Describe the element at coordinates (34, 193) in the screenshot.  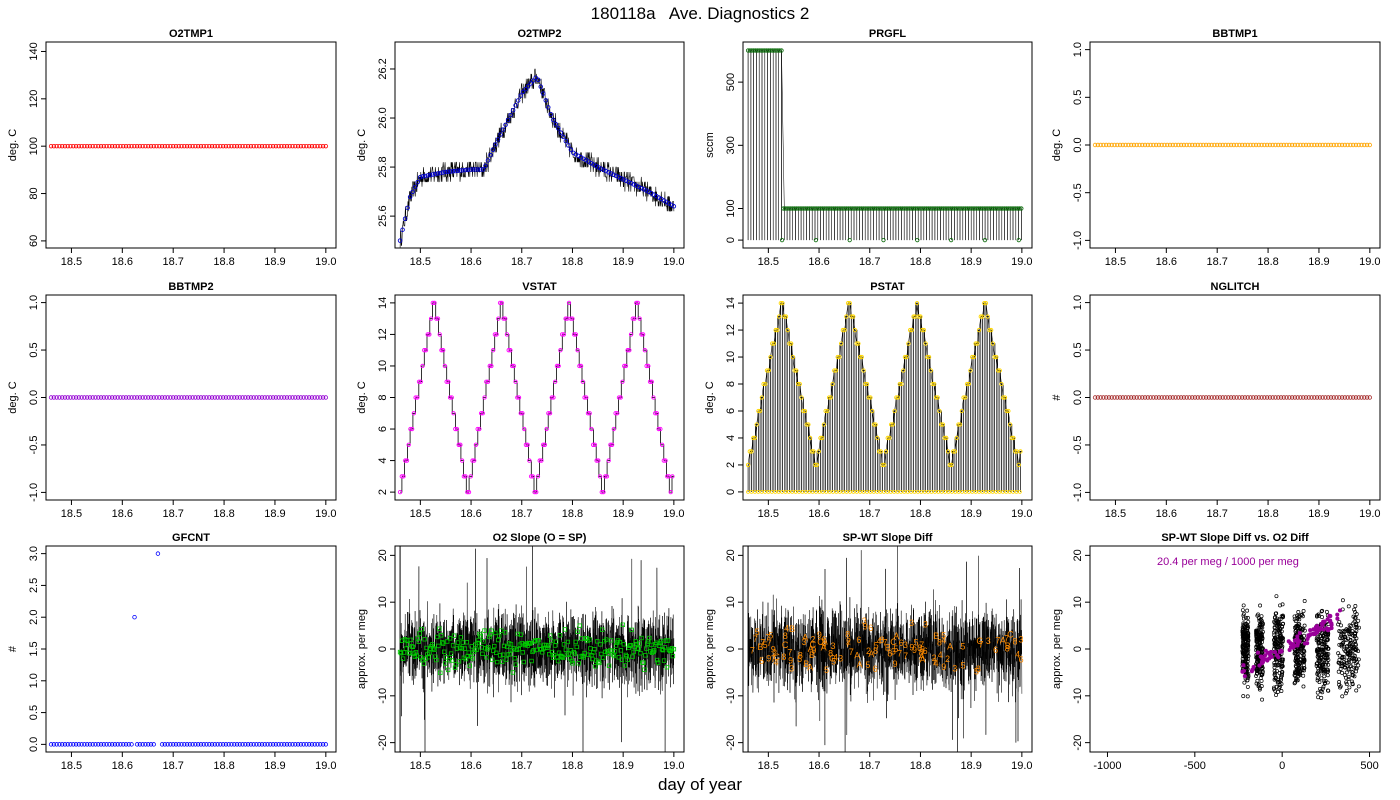
I see `y-tick-label: 80` at that location.